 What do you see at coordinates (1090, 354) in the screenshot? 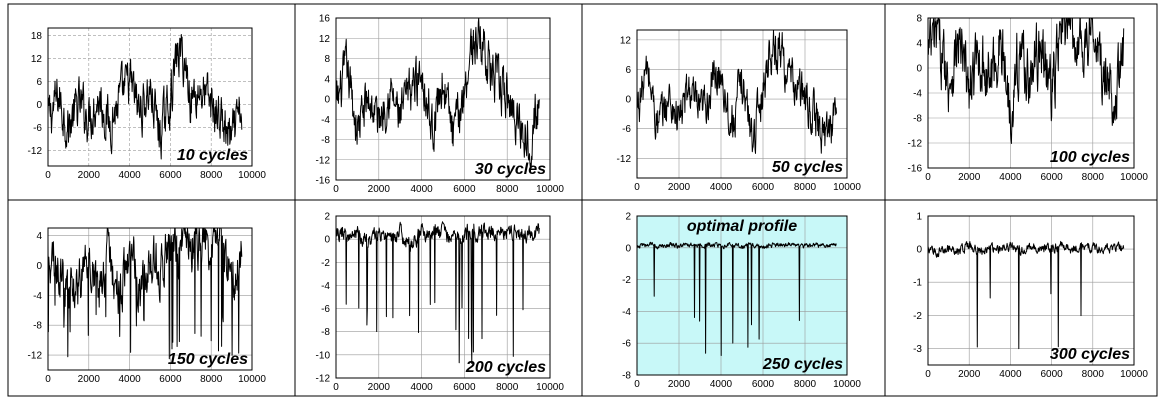
I see `panel-label: 300 cycles` at bounding box center [1090, 354].